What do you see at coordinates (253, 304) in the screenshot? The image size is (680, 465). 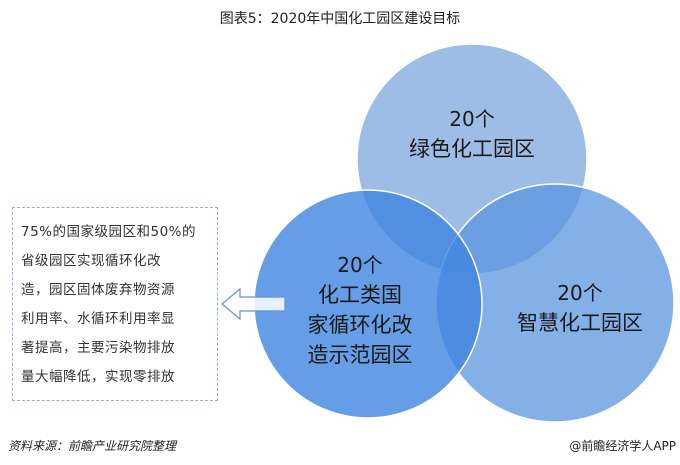 I see `arrow-left` at bounding box center [253, 304].